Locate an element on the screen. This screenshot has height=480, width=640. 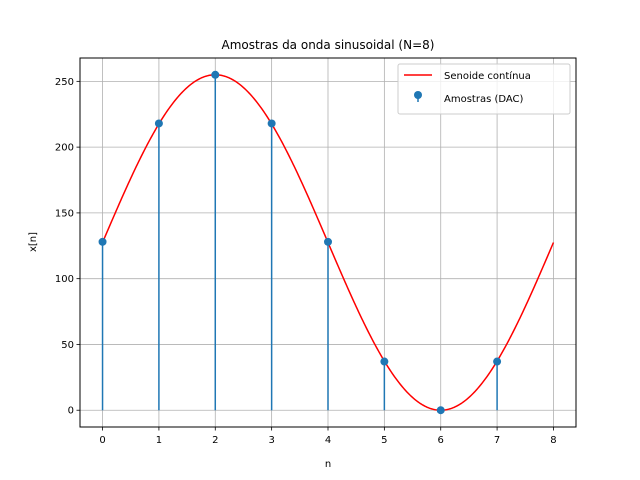
x-tick-label: 0 is located at coordinates (102, 440).